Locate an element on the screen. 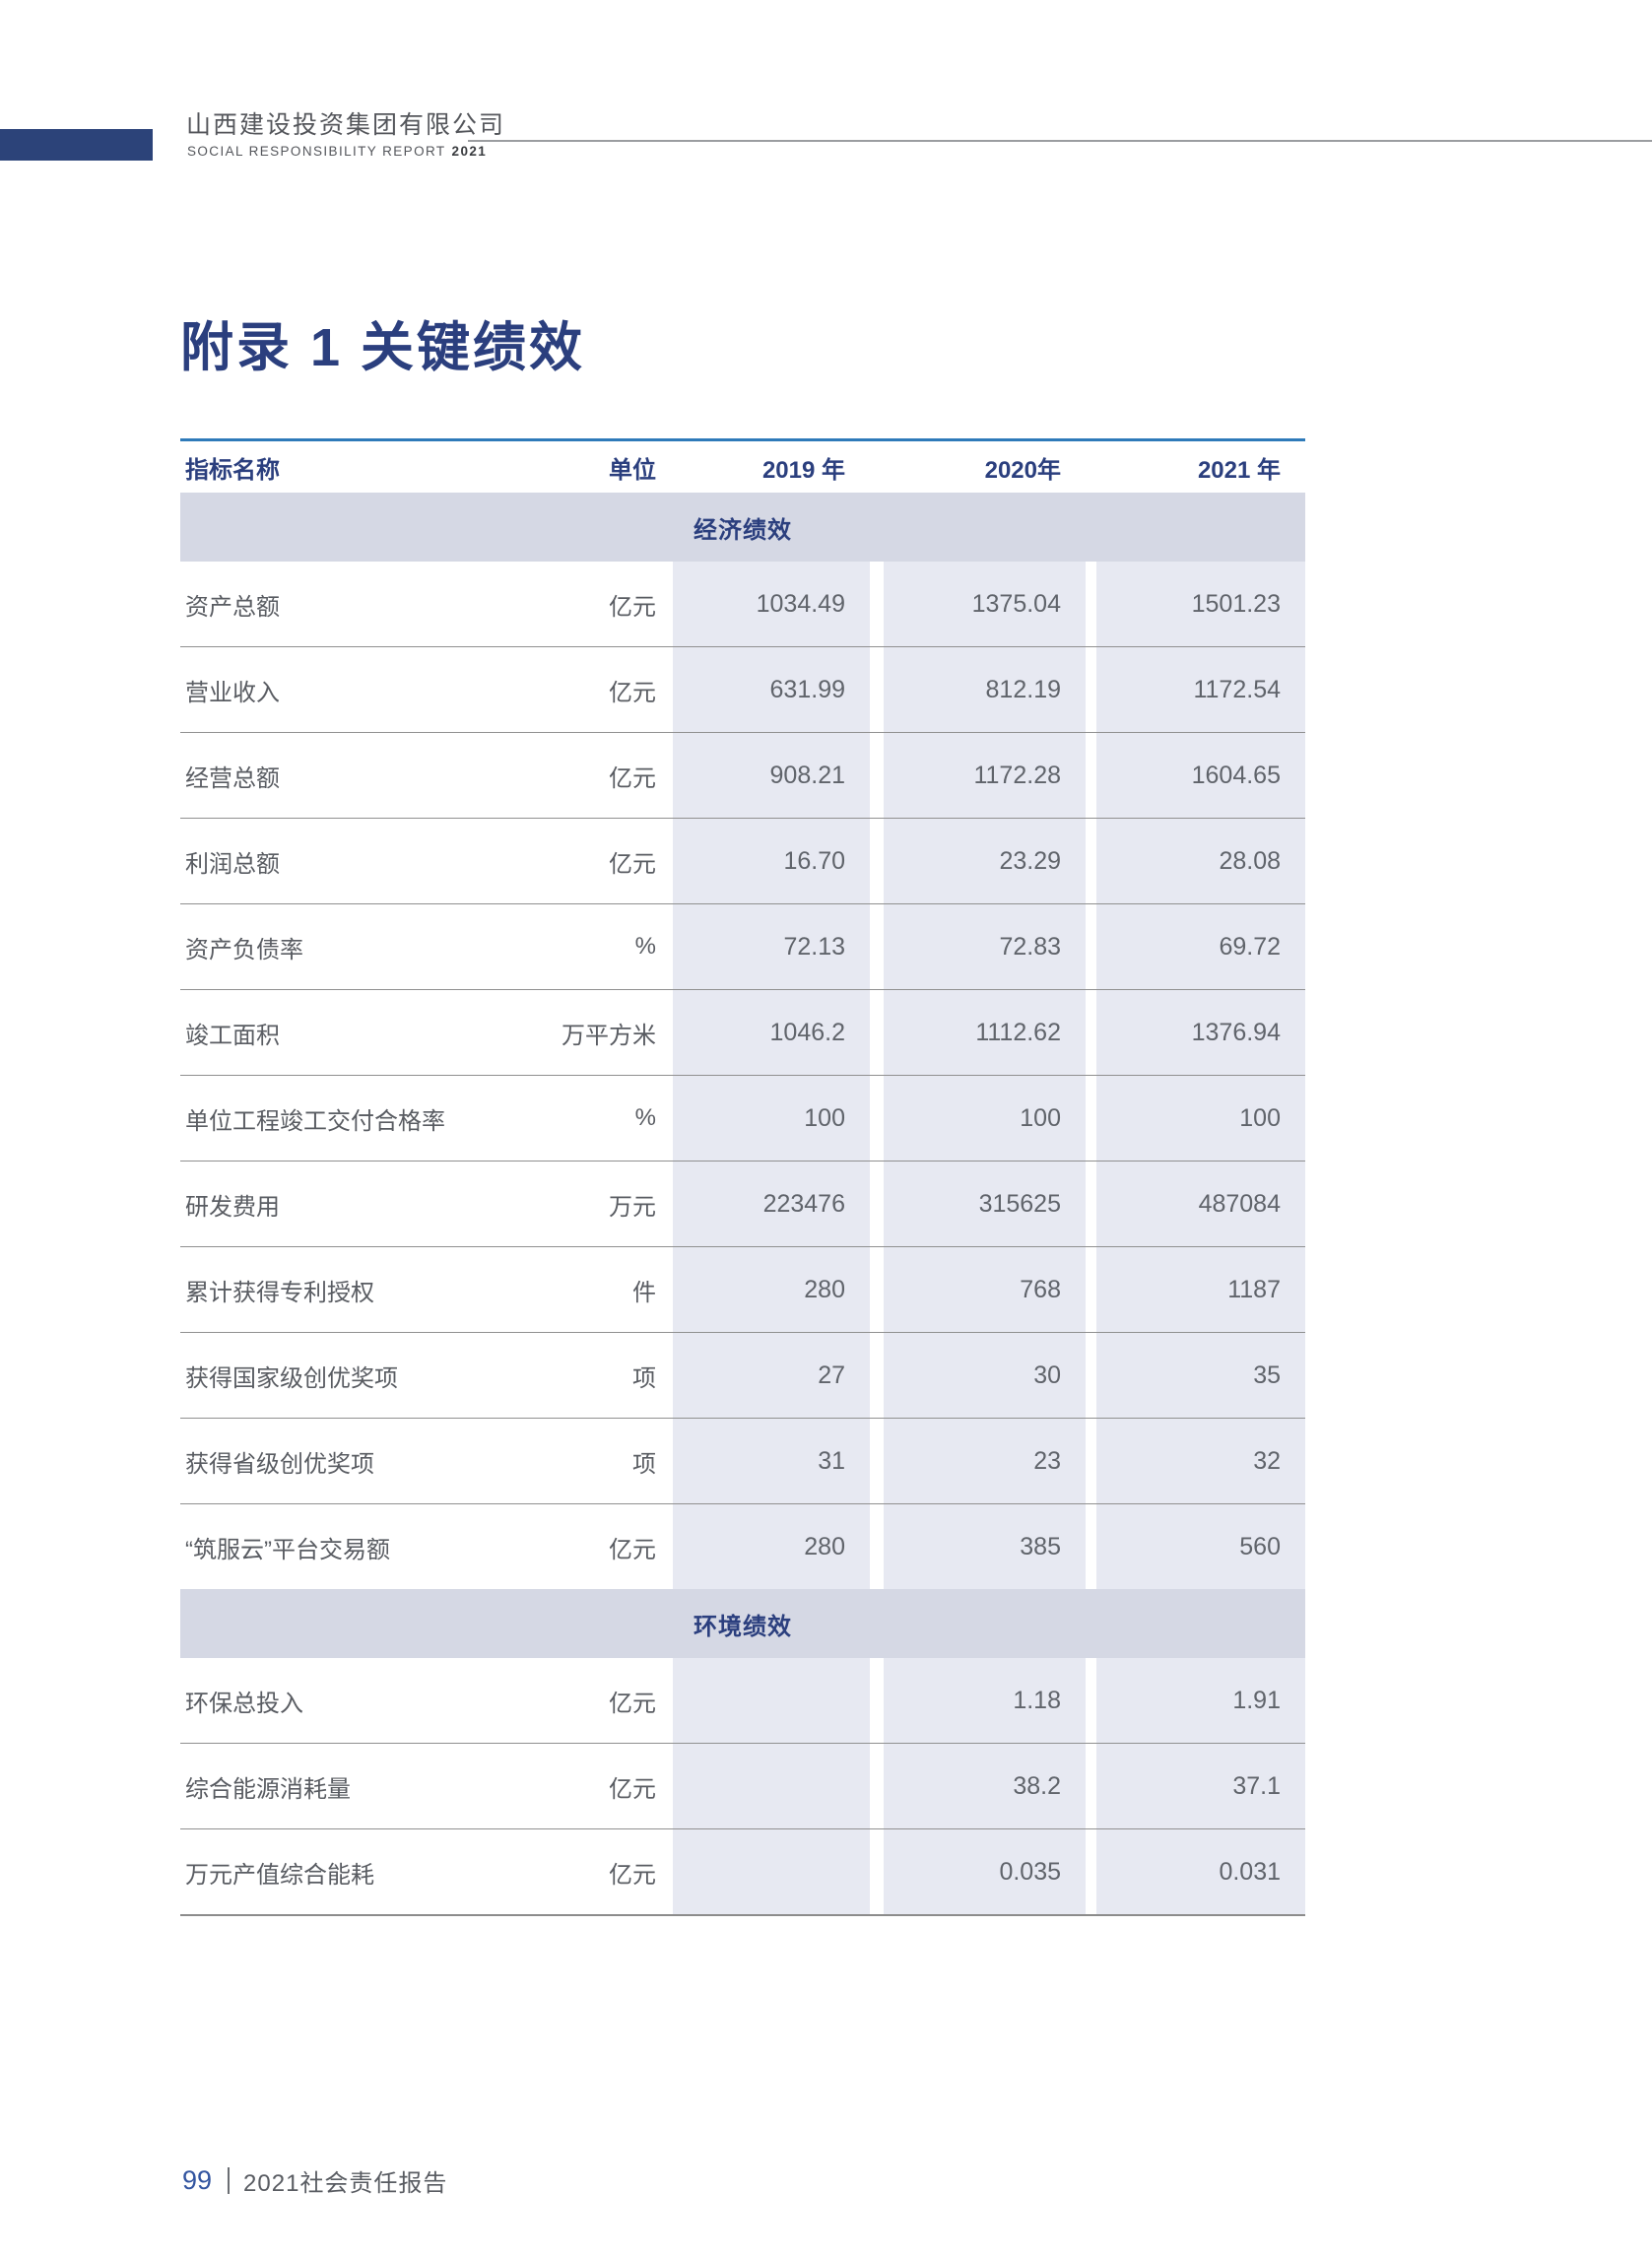 The width and height of the screenshot is (1652, 2257). table-row: “筑服云”平台交易额 亿元 280 385 560 is located at coordinates (742, 1547).